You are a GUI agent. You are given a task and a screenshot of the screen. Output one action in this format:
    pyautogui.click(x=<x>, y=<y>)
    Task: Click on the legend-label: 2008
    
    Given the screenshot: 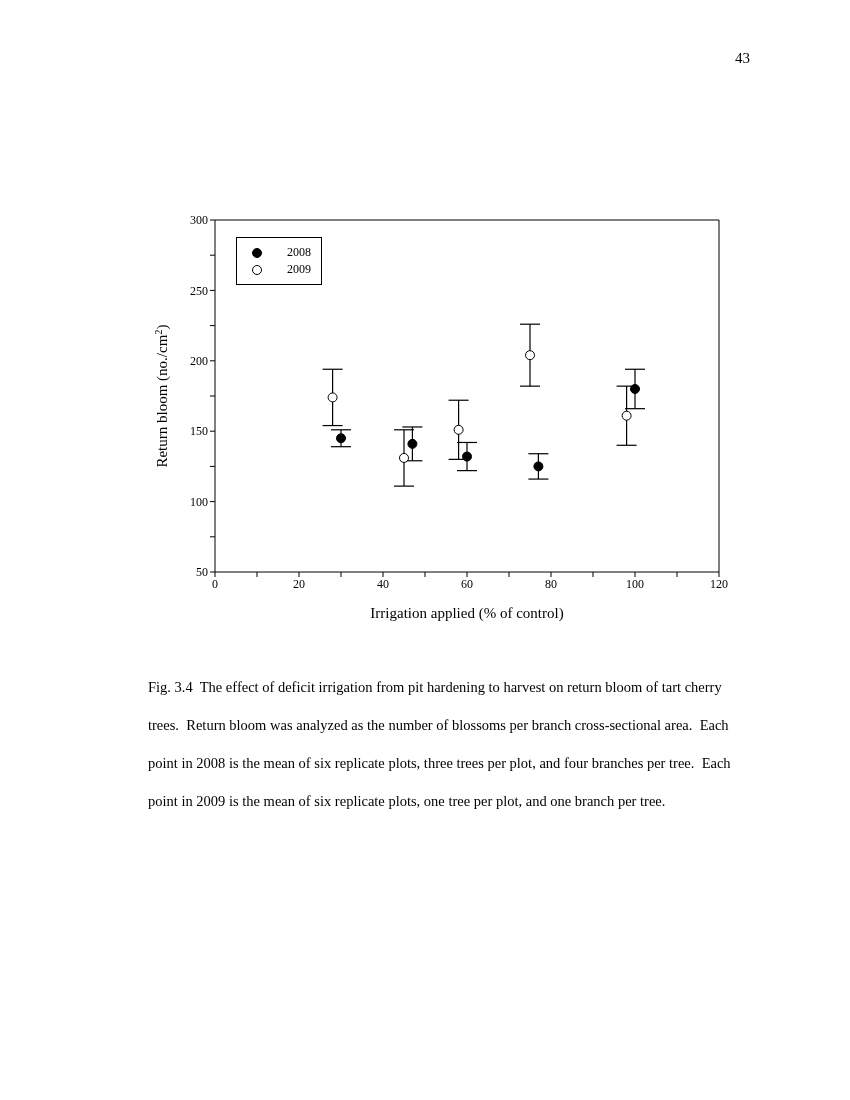 What is the action you would take?
    pyautogui.click(x=299, y=252)
    